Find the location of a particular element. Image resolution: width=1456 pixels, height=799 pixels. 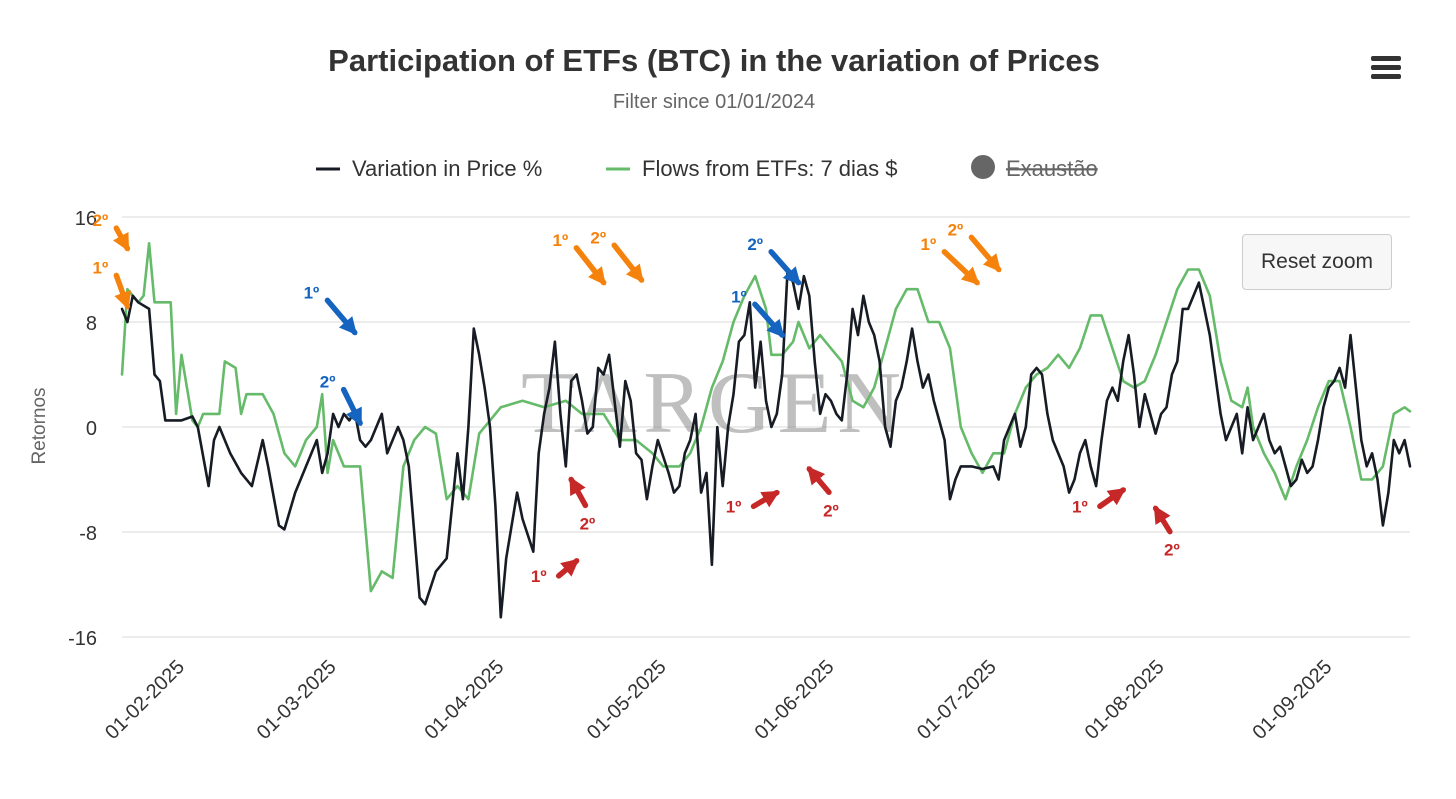

legend-label-exaustao: Exaustão is located at coordinates (1052, 168).